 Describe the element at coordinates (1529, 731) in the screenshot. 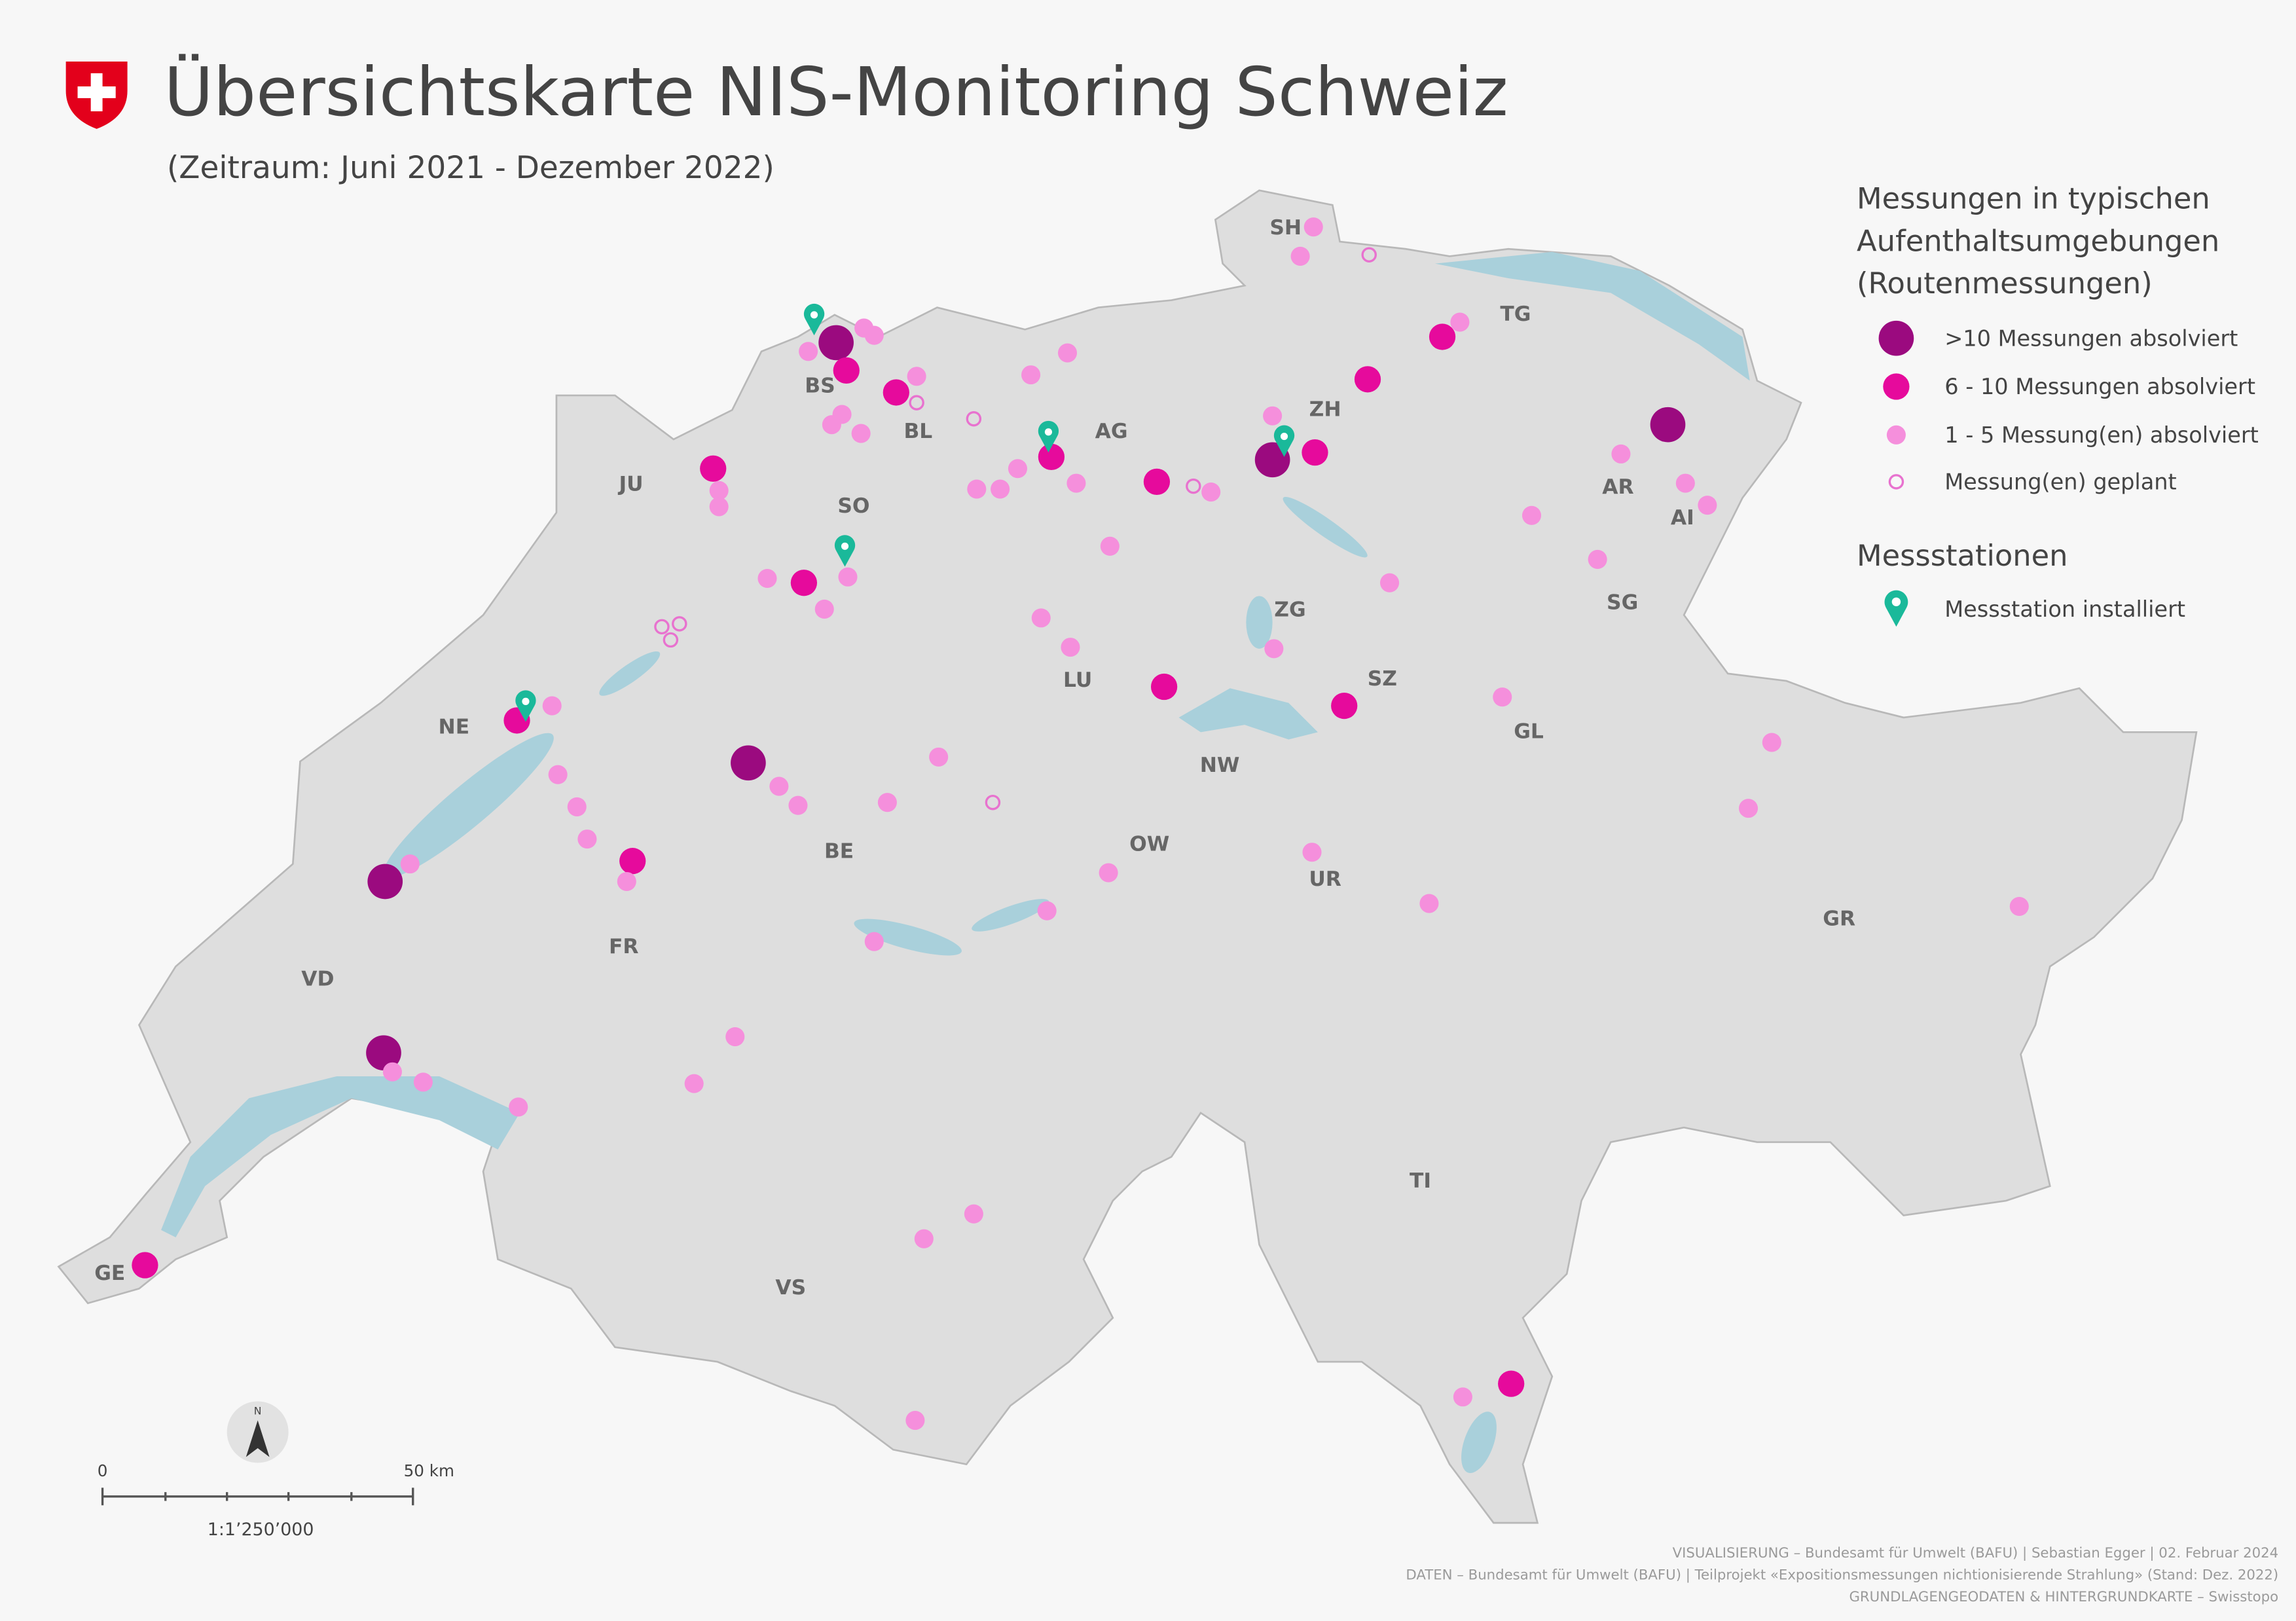

I see `canton-label: GL` at that location.